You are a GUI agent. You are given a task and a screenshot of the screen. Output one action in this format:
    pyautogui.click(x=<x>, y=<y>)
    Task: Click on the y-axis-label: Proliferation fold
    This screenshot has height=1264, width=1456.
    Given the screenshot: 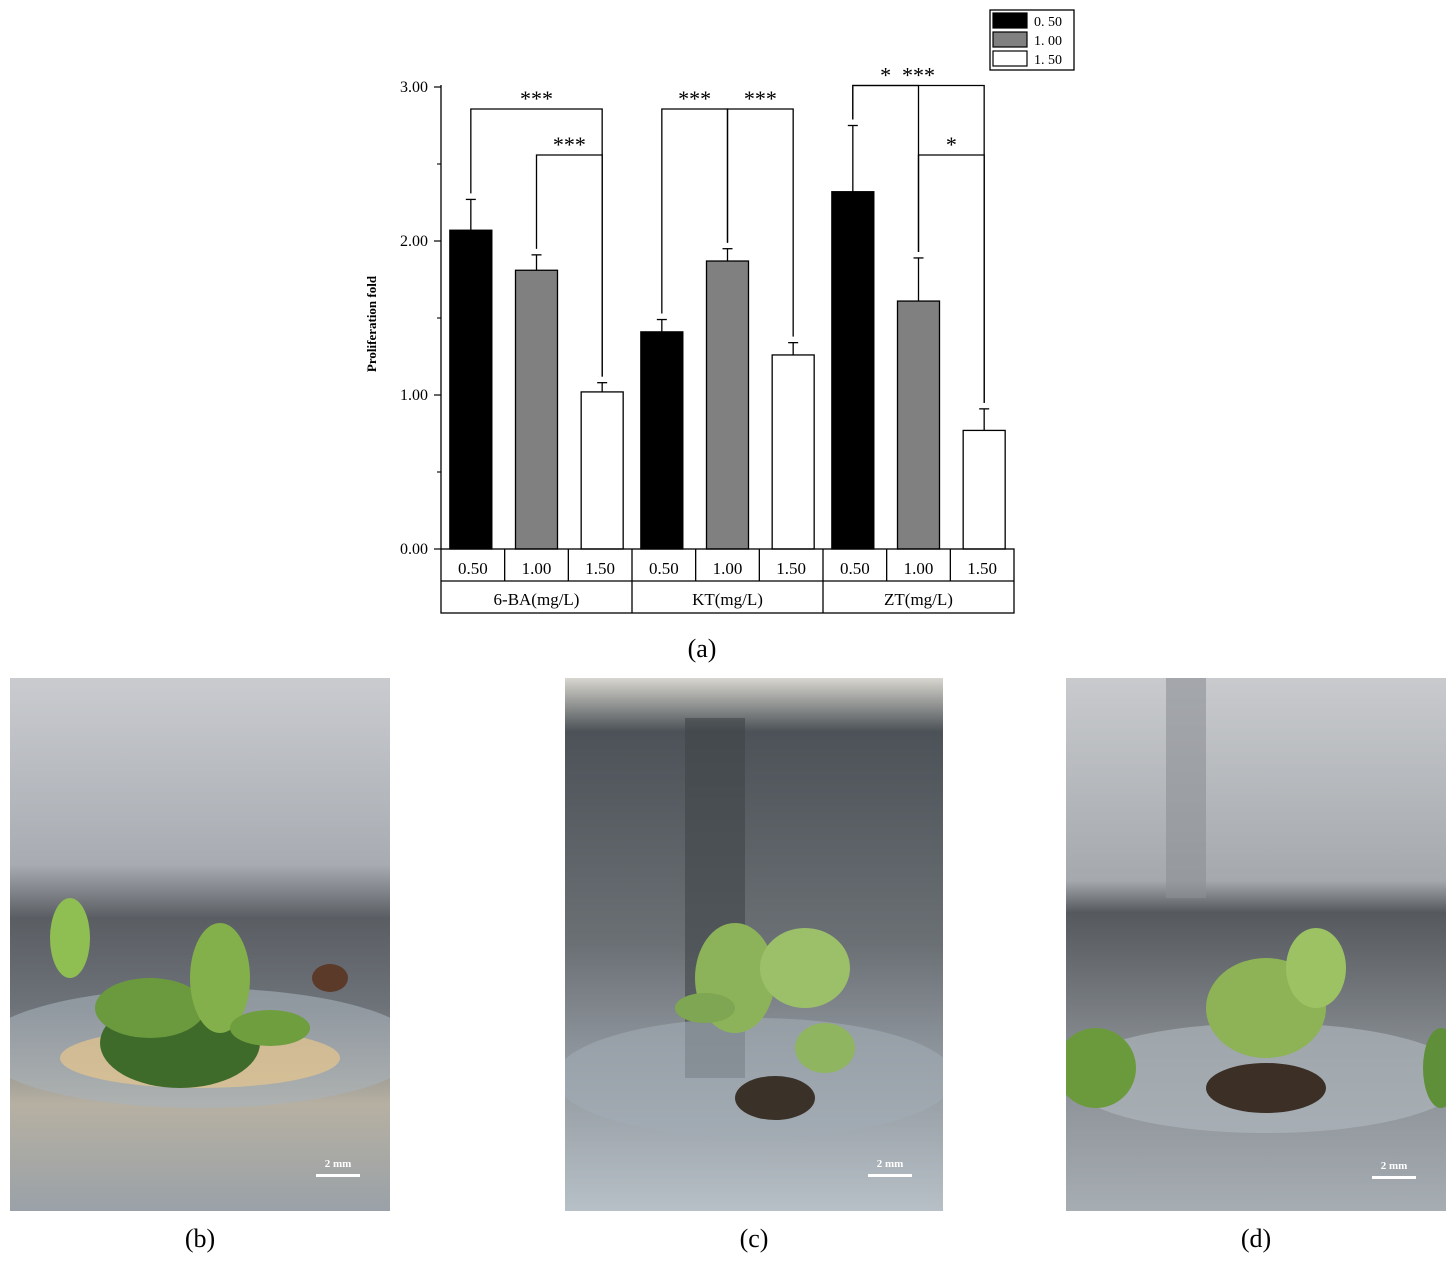 What is the action you would take?
    pyautogui.click(x=371, y=323)
    